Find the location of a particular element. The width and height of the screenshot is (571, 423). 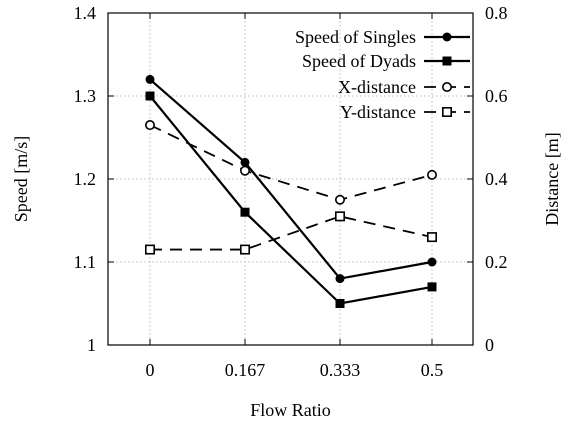

y2-tick-label: 0.8 is located at coordinates (496, 13).